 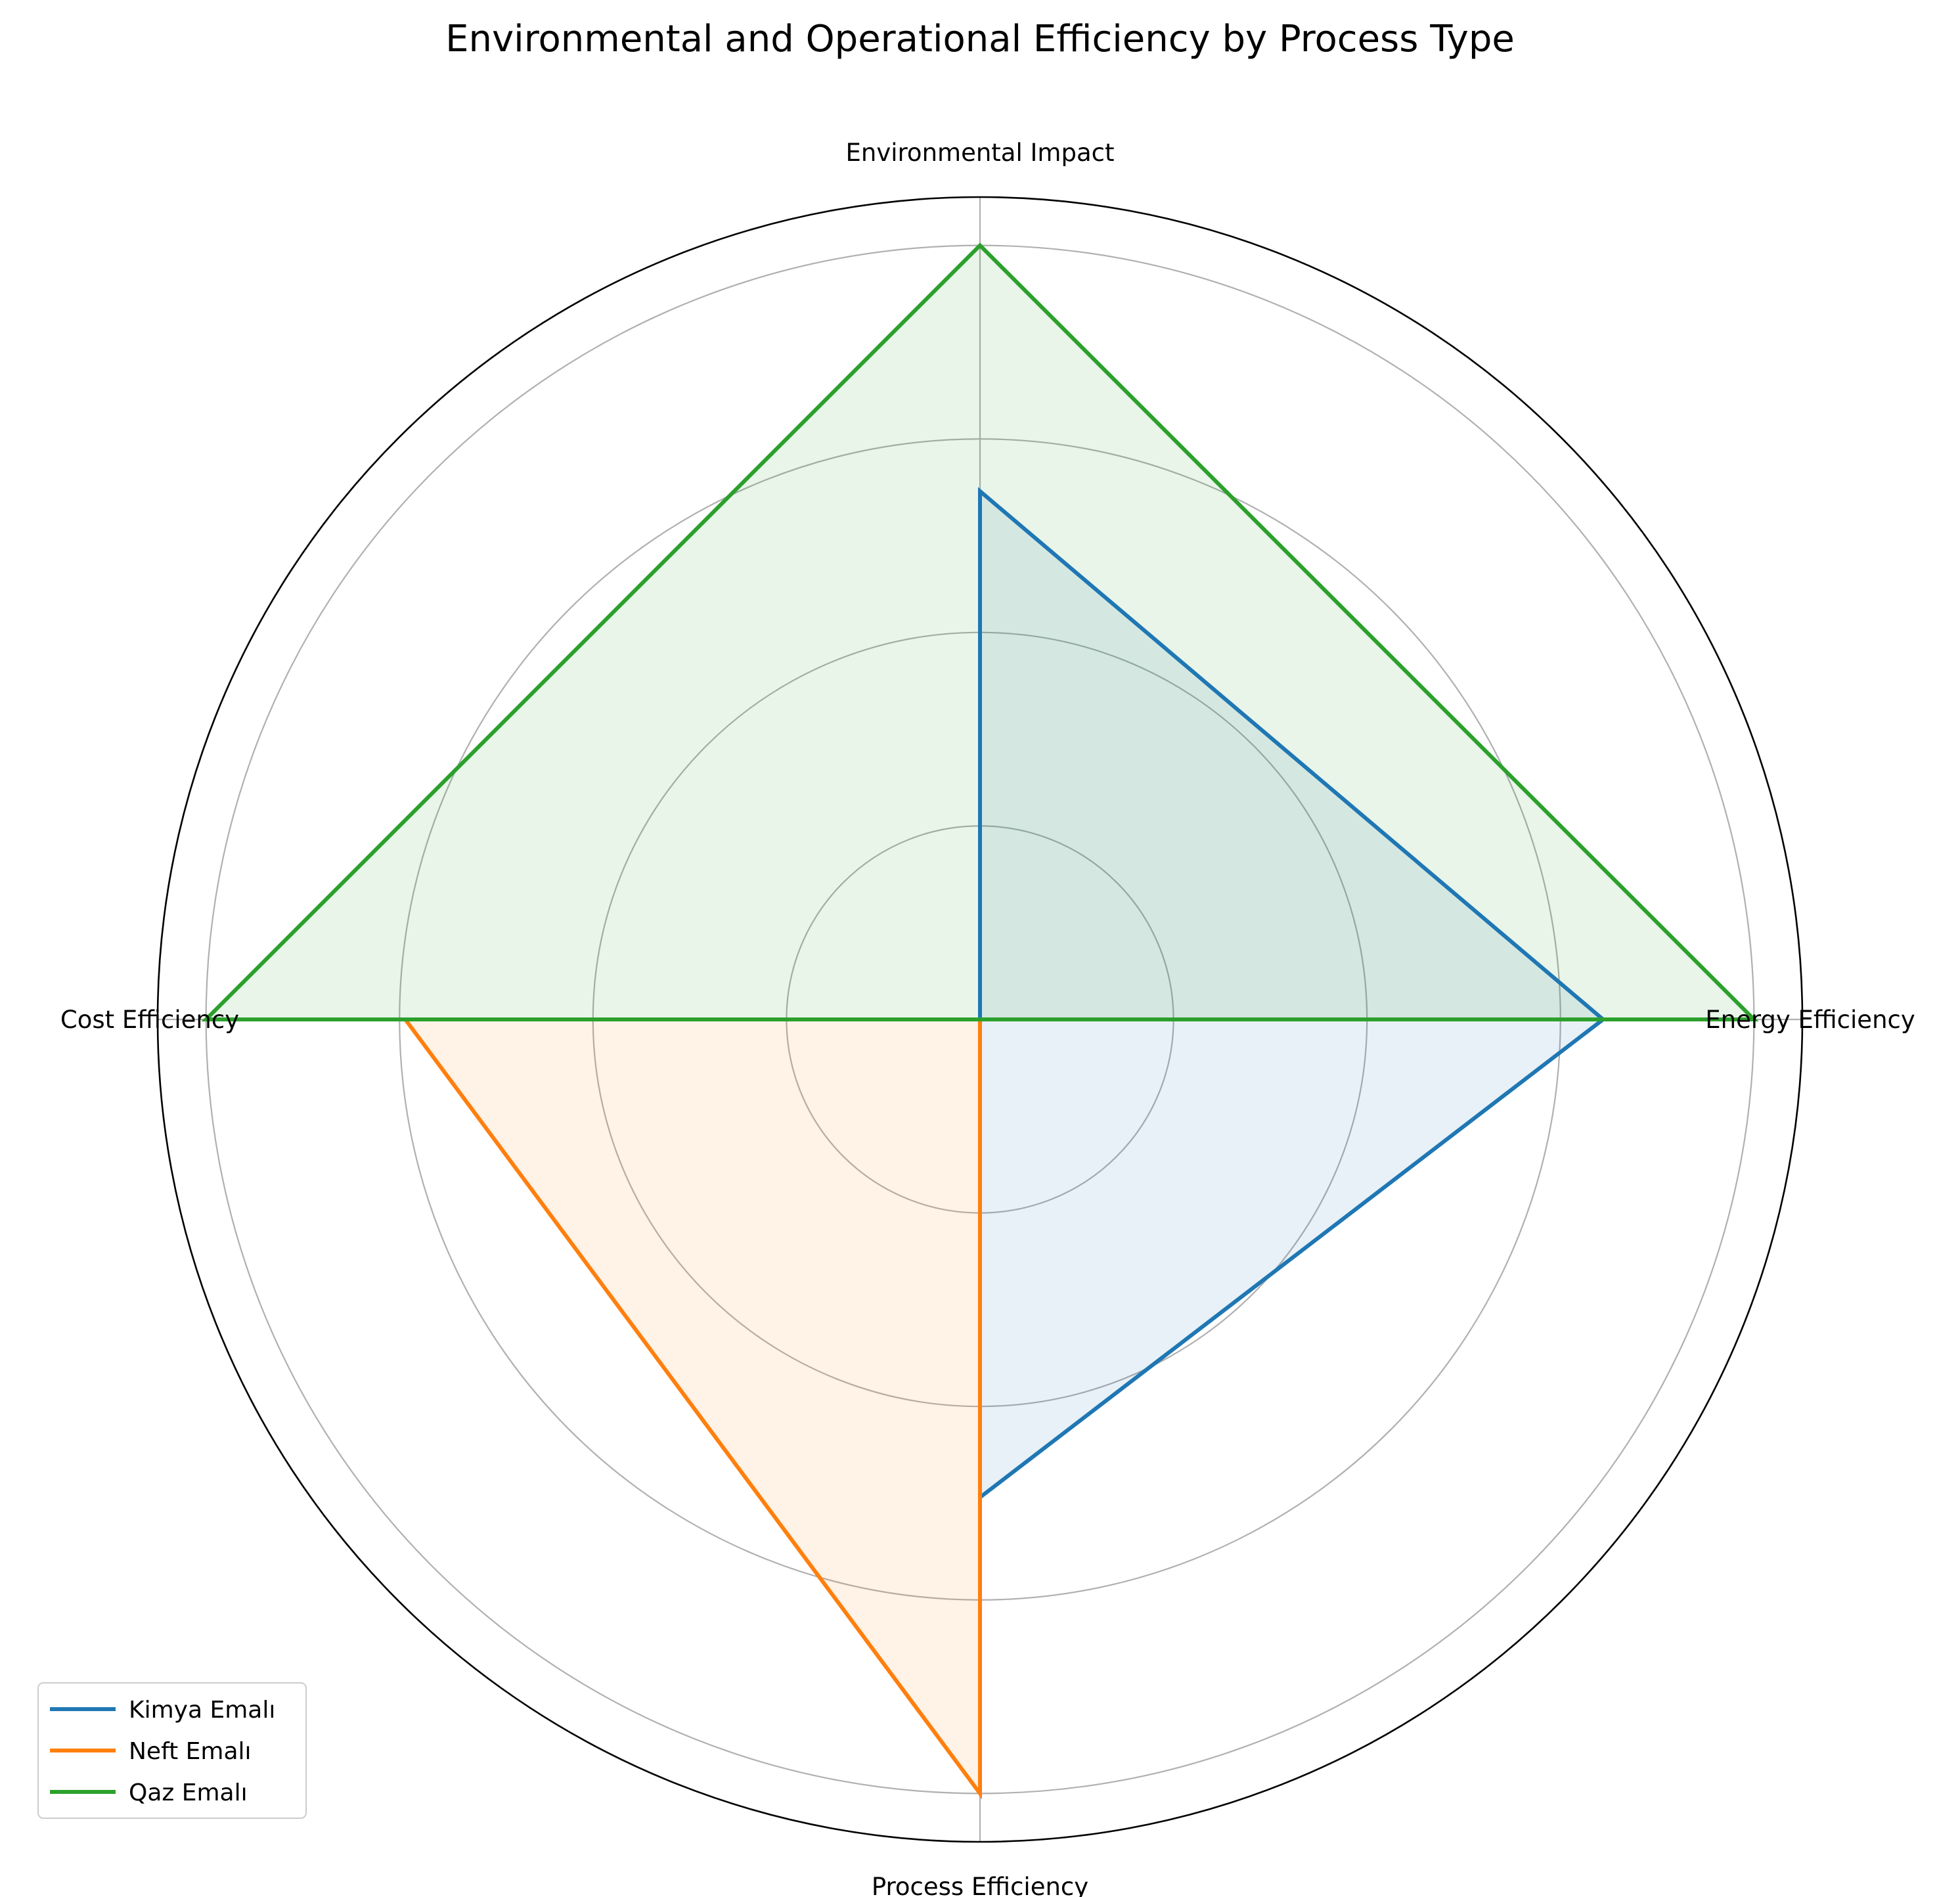 What do you see at coordinates (980, 153) in the screenshot?
I see `axis-label-0: Environmental Impact` at bounding box center [980, 153].